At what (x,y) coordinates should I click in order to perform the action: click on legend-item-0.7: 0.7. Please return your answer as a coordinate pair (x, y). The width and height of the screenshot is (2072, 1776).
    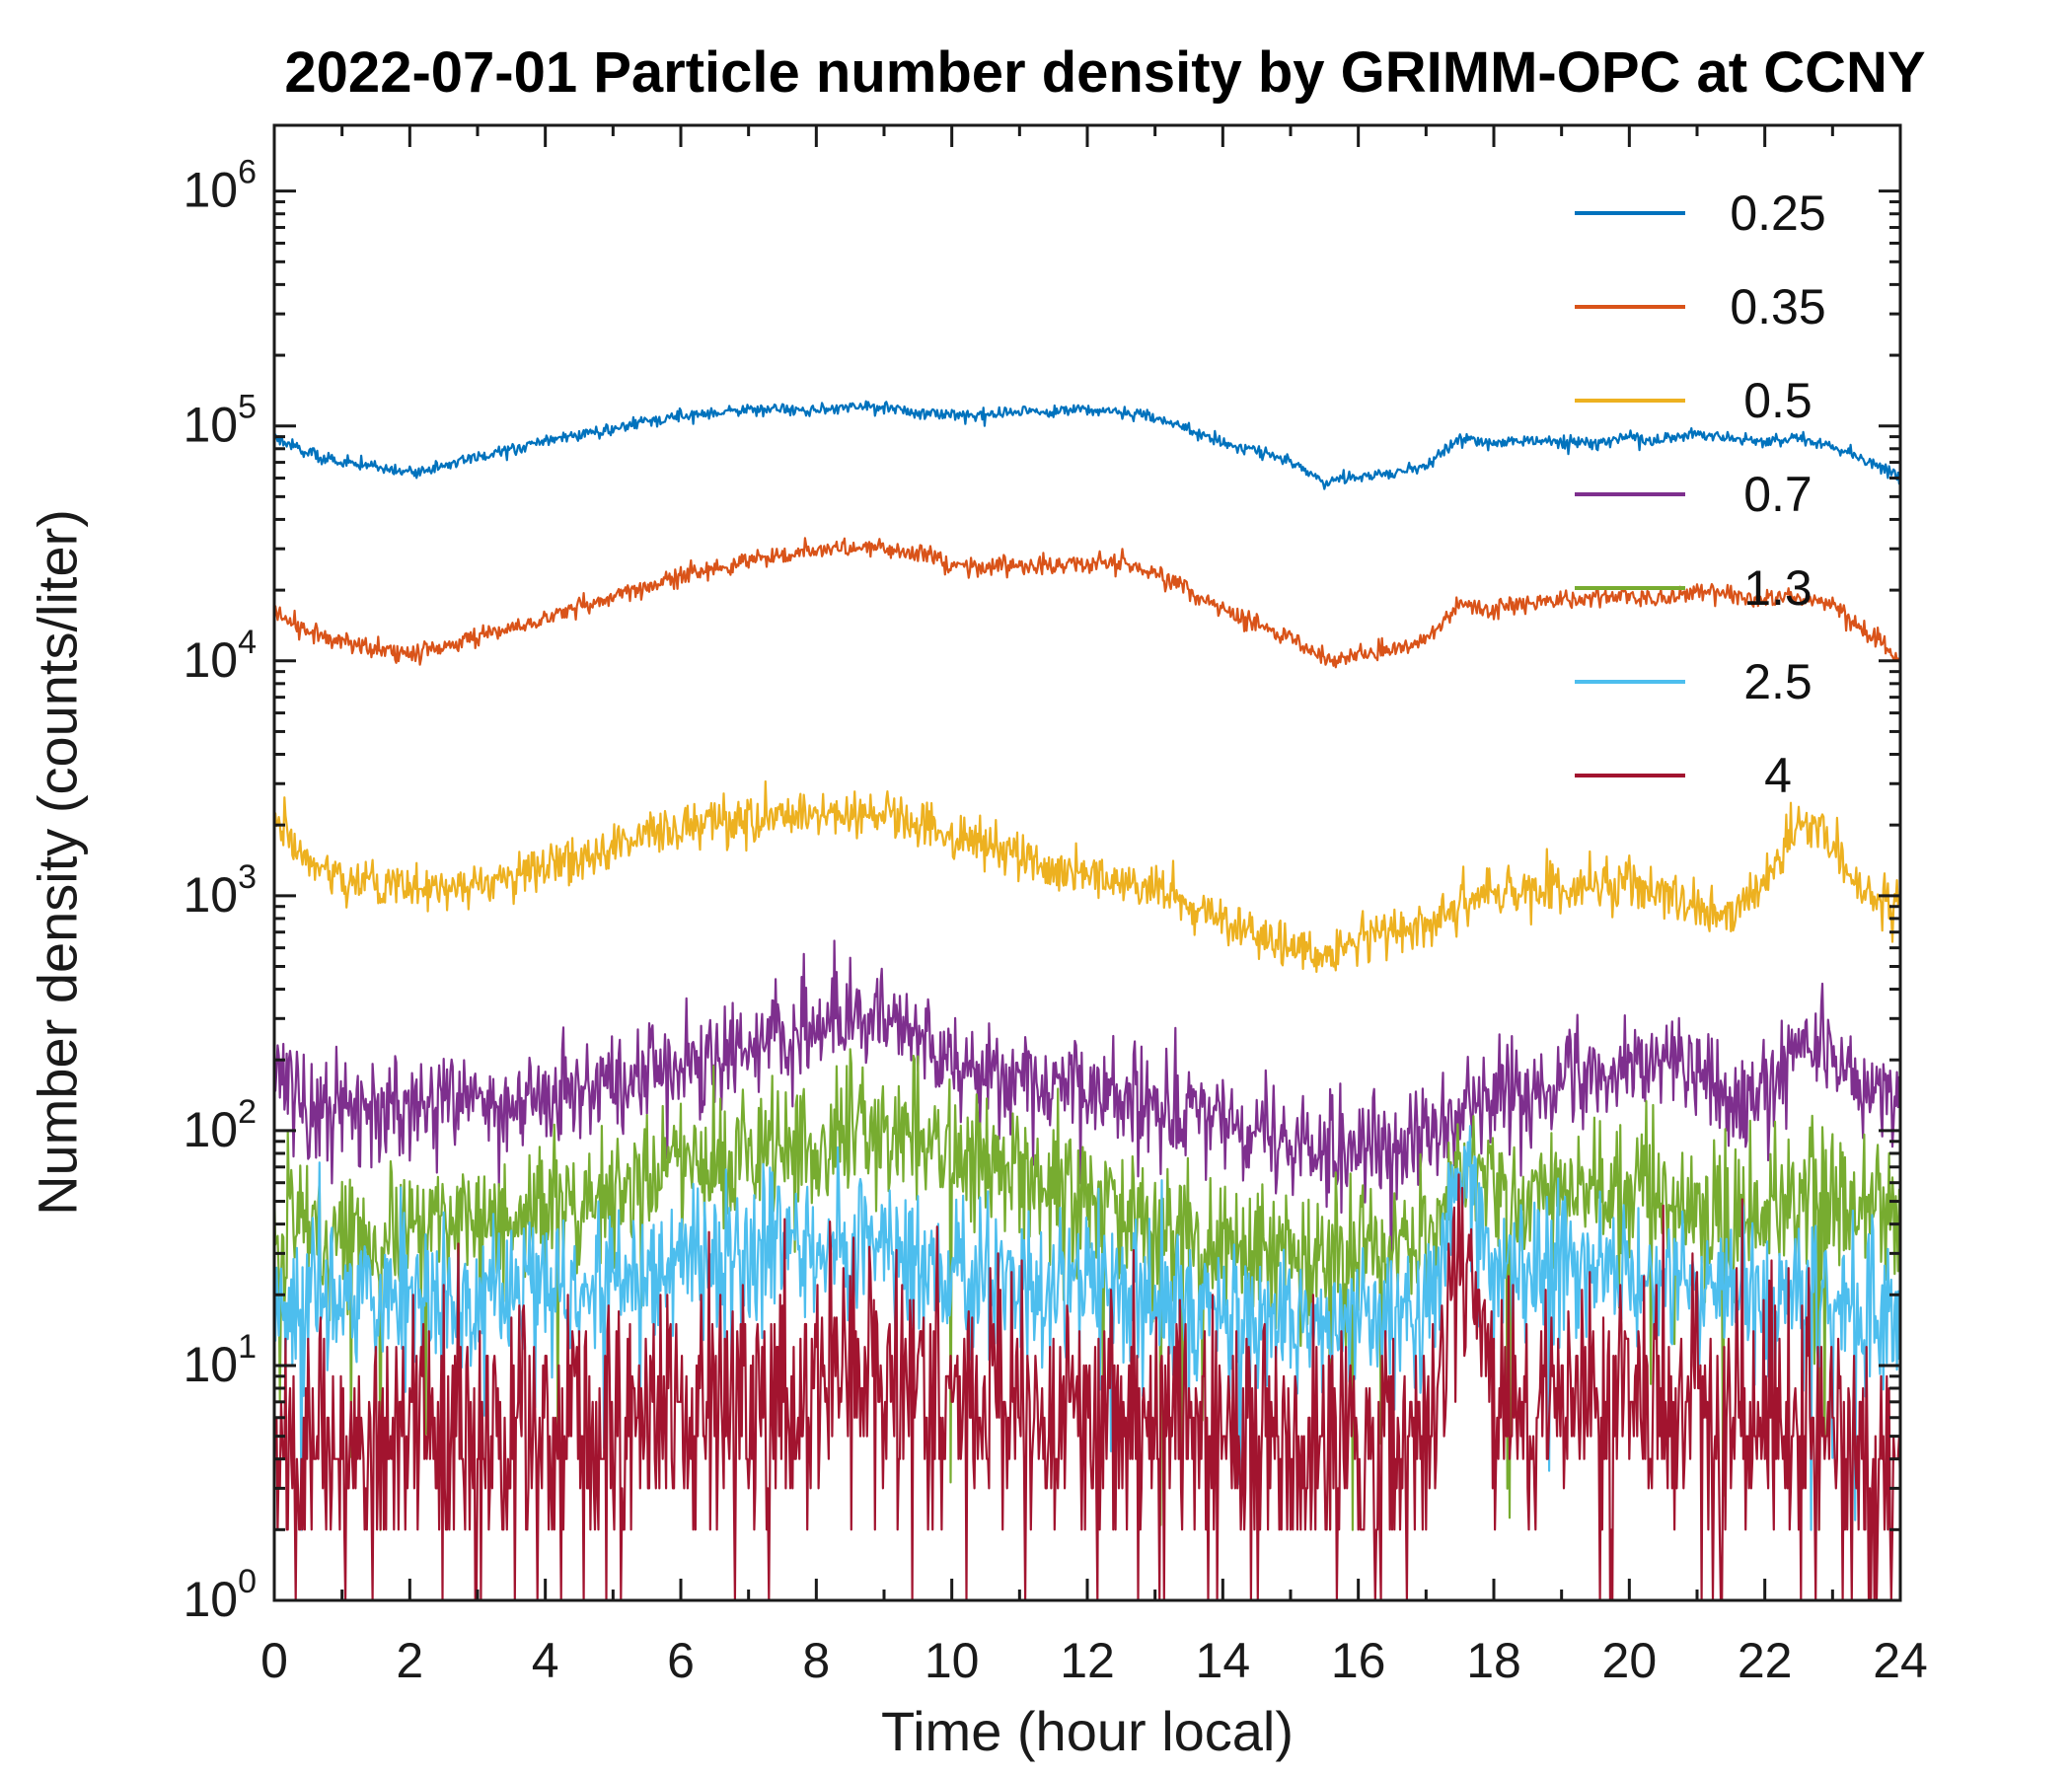
    Looking at the image, I should click on (1716, 494).